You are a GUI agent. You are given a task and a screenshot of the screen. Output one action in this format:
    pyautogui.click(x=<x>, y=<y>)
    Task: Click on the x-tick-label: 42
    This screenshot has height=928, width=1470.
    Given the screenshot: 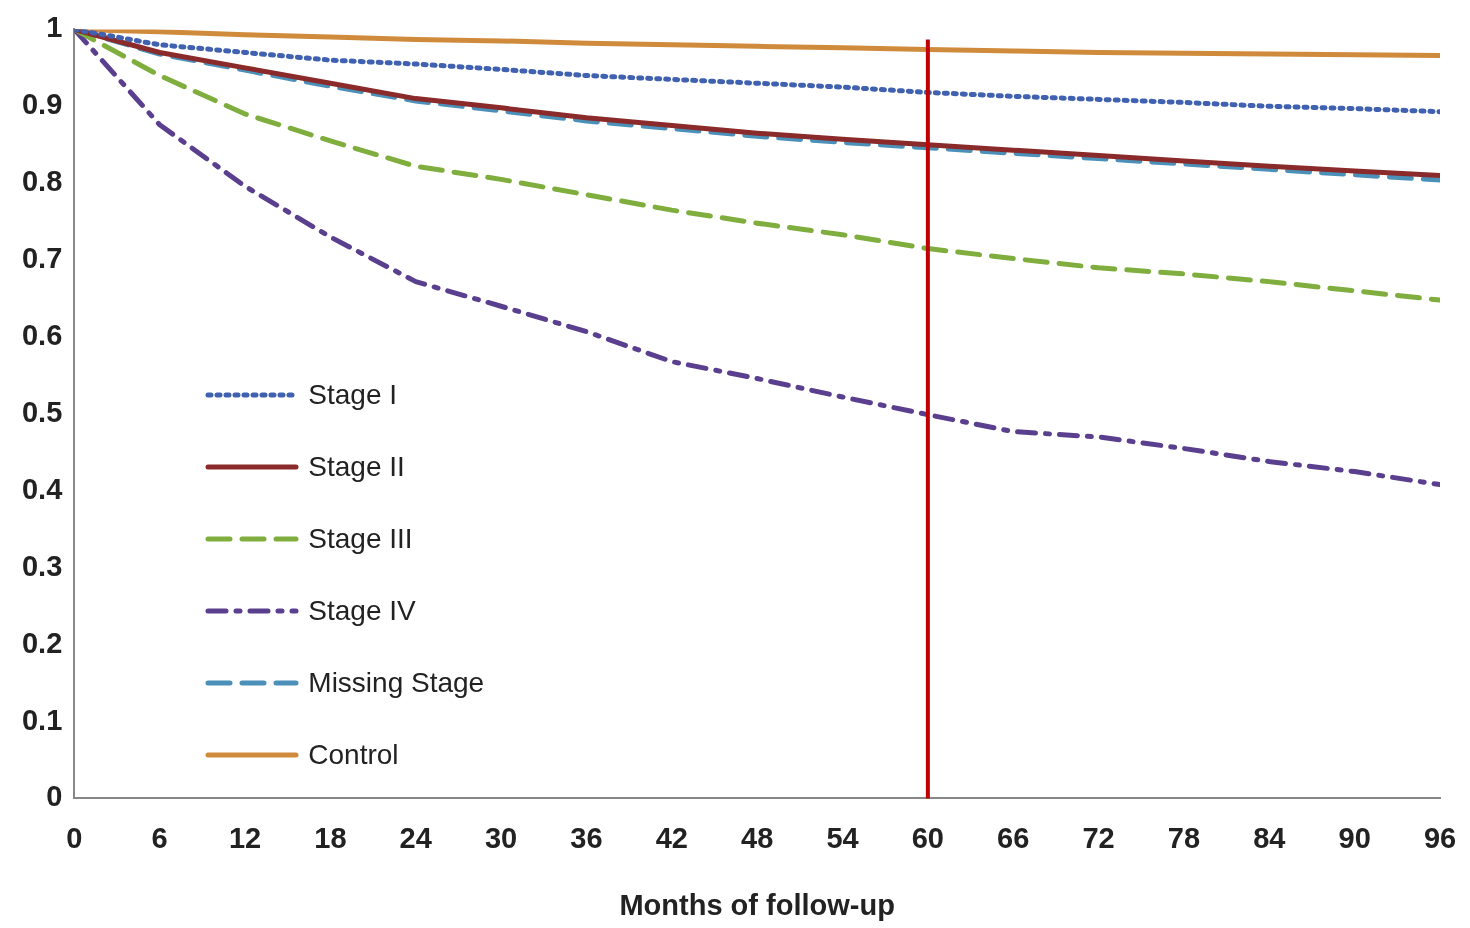 What is the action you would take?
    pyautogui.click(x=671, y=837)
    